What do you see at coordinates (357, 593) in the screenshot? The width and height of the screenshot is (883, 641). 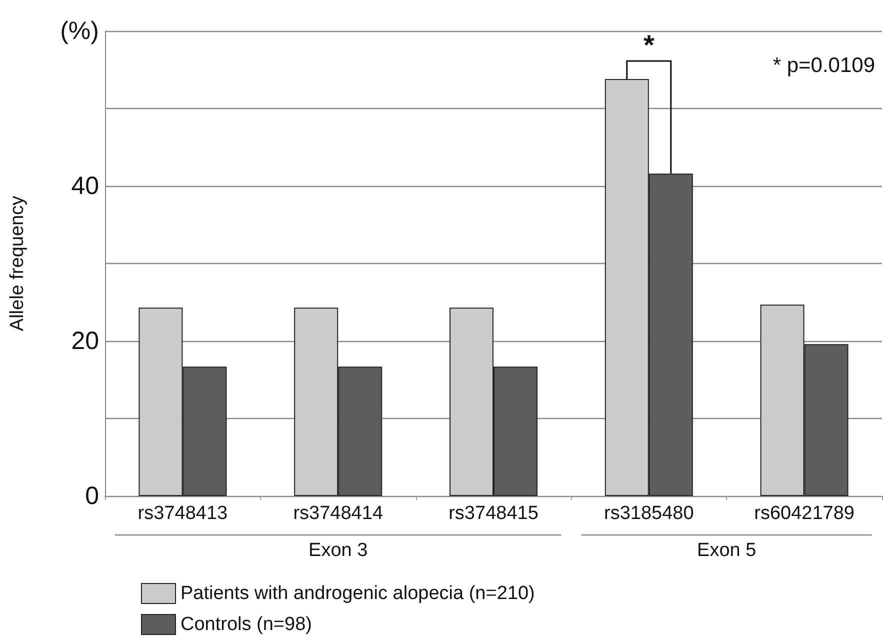 I see `legend-label: Patients with androgenic alopecia (n=210)` at bounding box center [357, 593].